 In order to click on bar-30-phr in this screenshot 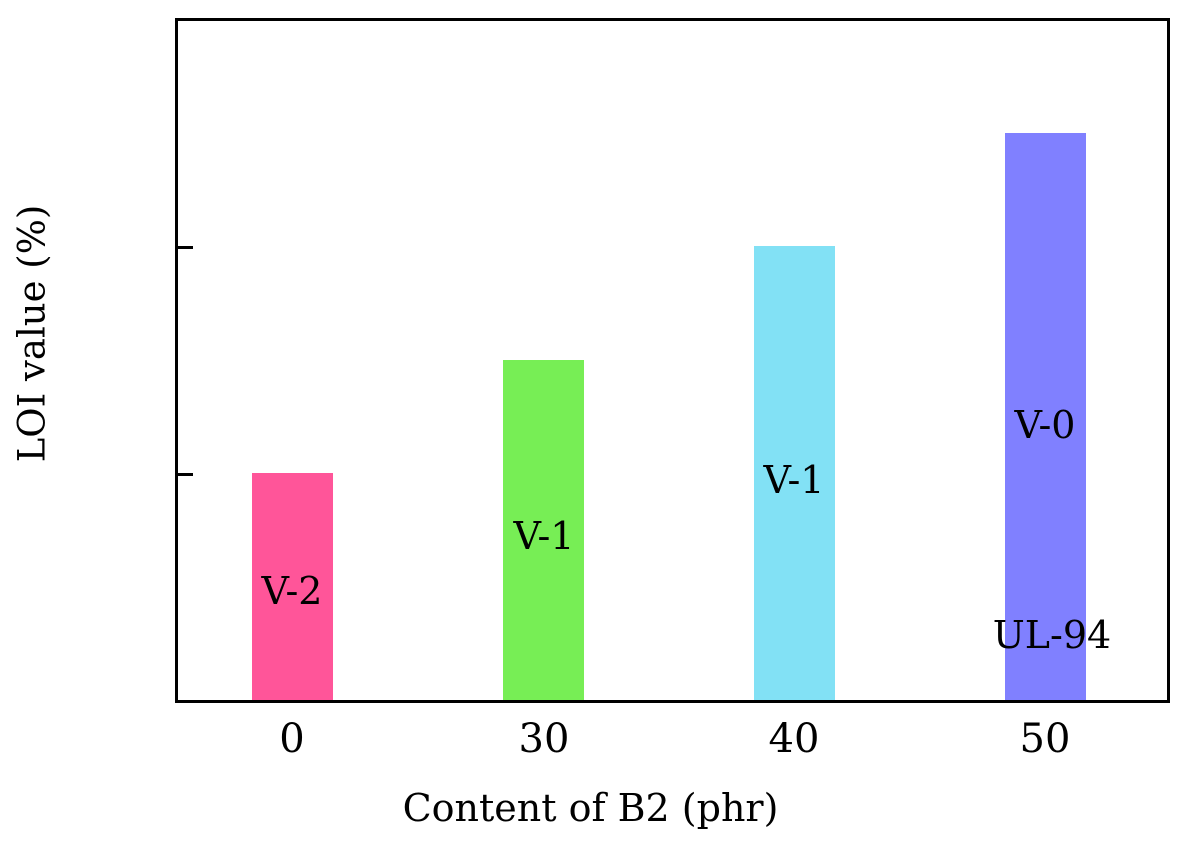, I will do `click(543, 530)`.